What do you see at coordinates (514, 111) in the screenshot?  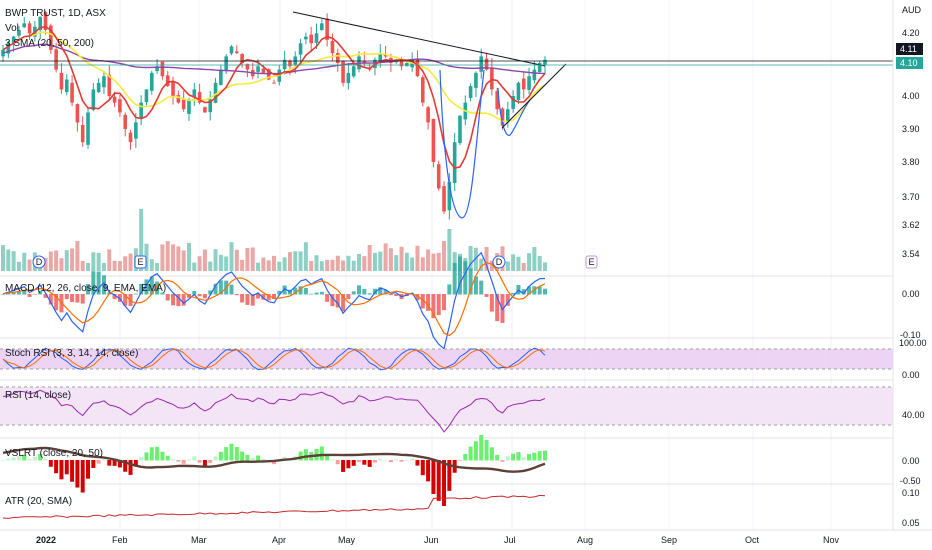 I see `handle-pattern-drawing` at bounding box center [514, 111].